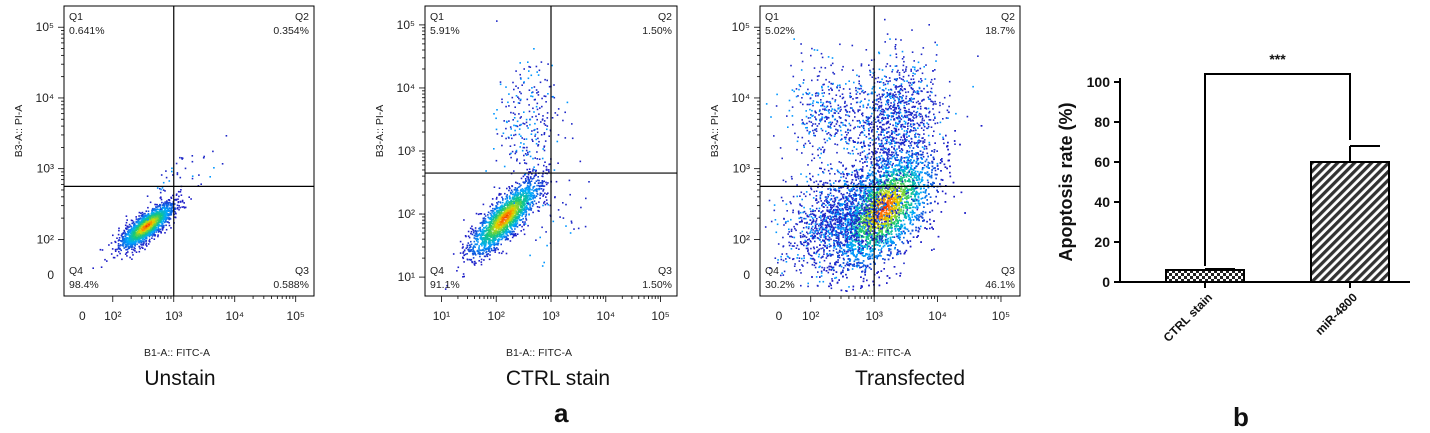 The width and height of the screenshot is (1430, 433). I want to click on y-tick-label: 10³, so click(45, 169).